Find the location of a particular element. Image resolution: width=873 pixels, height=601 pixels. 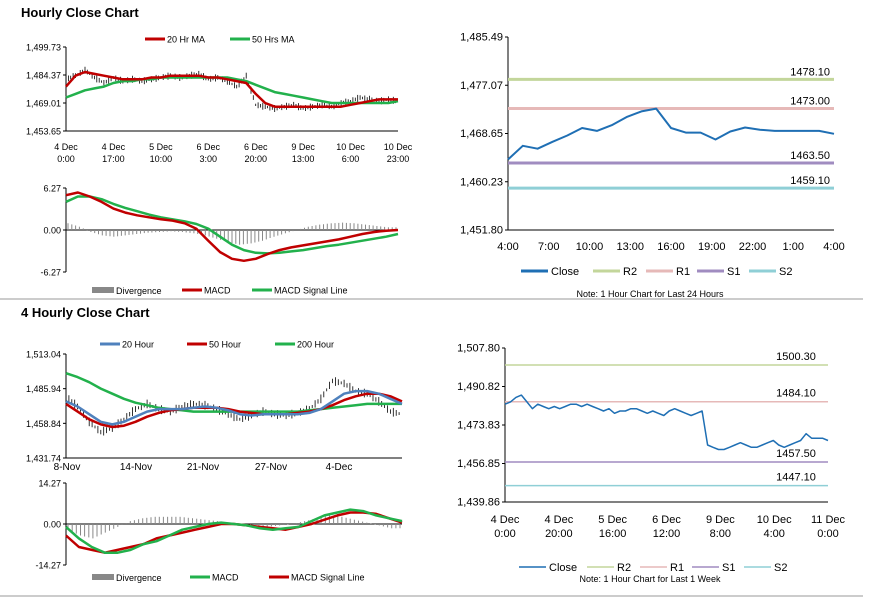

four-hourly-price-xtick-label: 4-Dec is located at coordinates (339, 467).